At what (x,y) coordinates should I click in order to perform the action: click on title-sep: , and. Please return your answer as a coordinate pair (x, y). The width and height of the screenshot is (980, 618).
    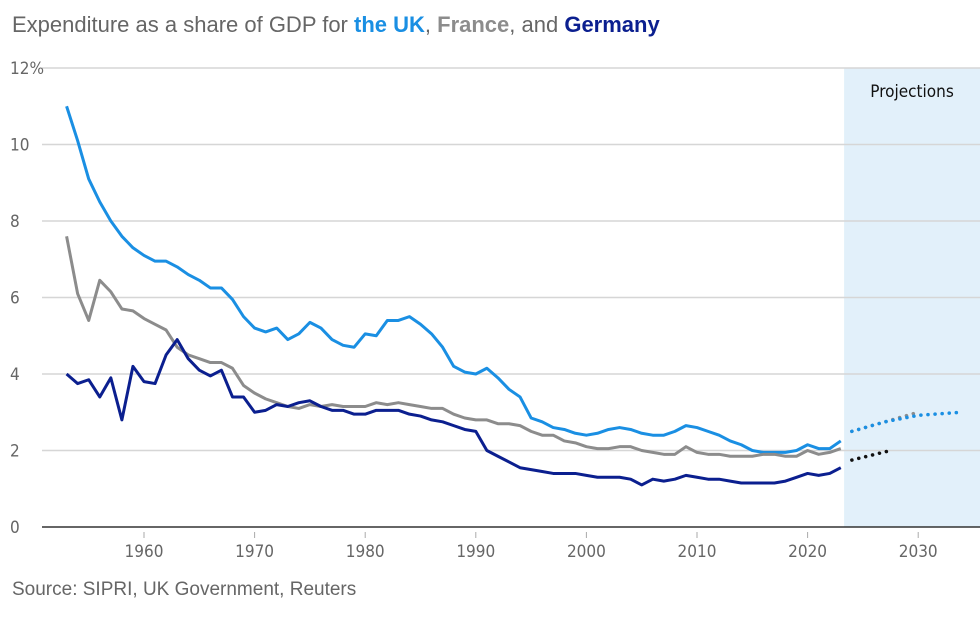
    Looking at the image, I should click on (537, 24).